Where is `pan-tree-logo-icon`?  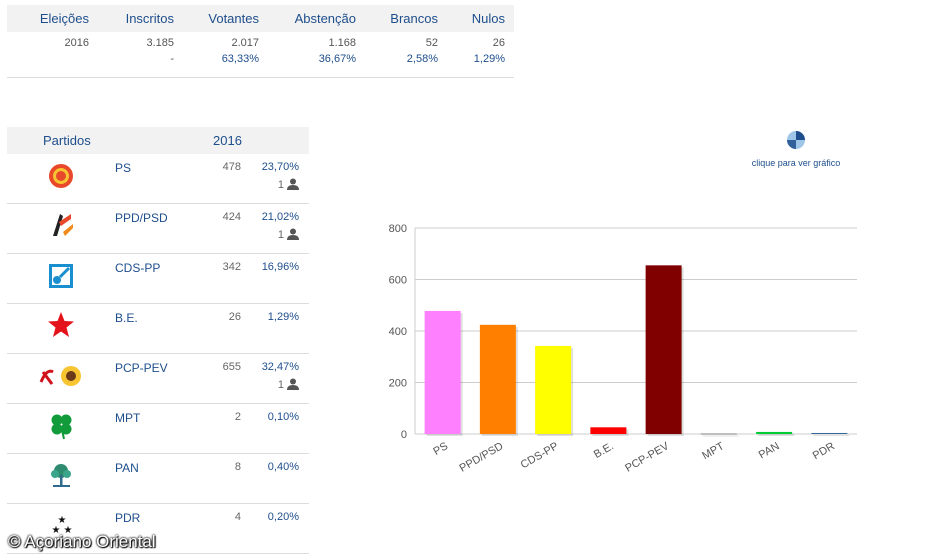
pan-tree-logo-icon is located at coordinates (61, 475).